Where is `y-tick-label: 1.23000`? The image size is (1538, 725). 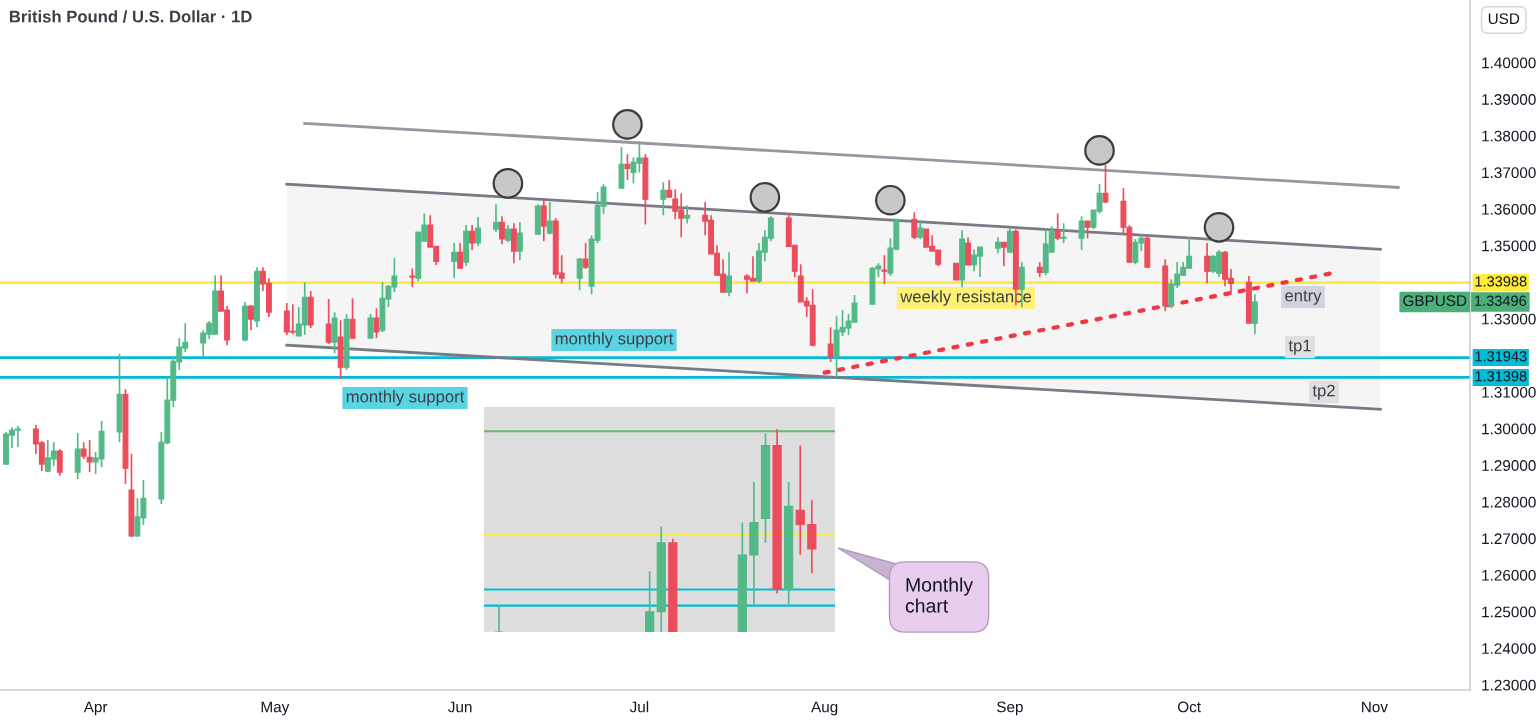
y-tick-label: 1.23000 is located at coordinates (1509, 685).